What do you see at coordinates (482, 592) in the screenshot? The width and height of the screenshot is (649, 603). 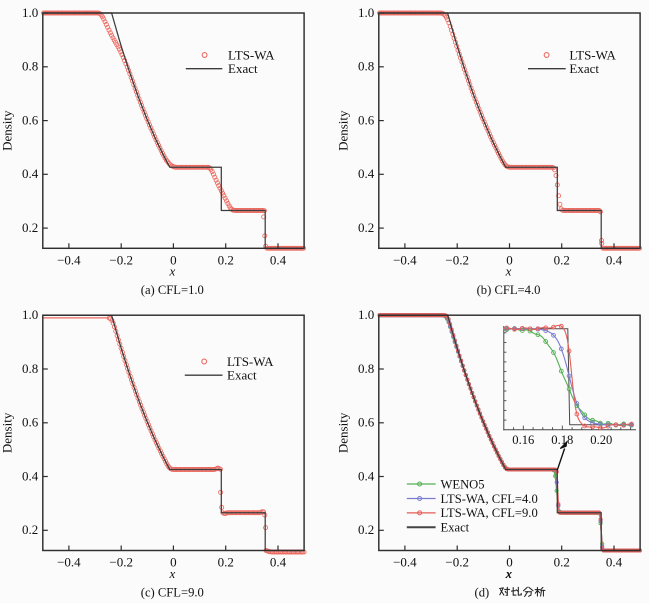 I see `svg-text: (d)` at bounding box center [482, 592].